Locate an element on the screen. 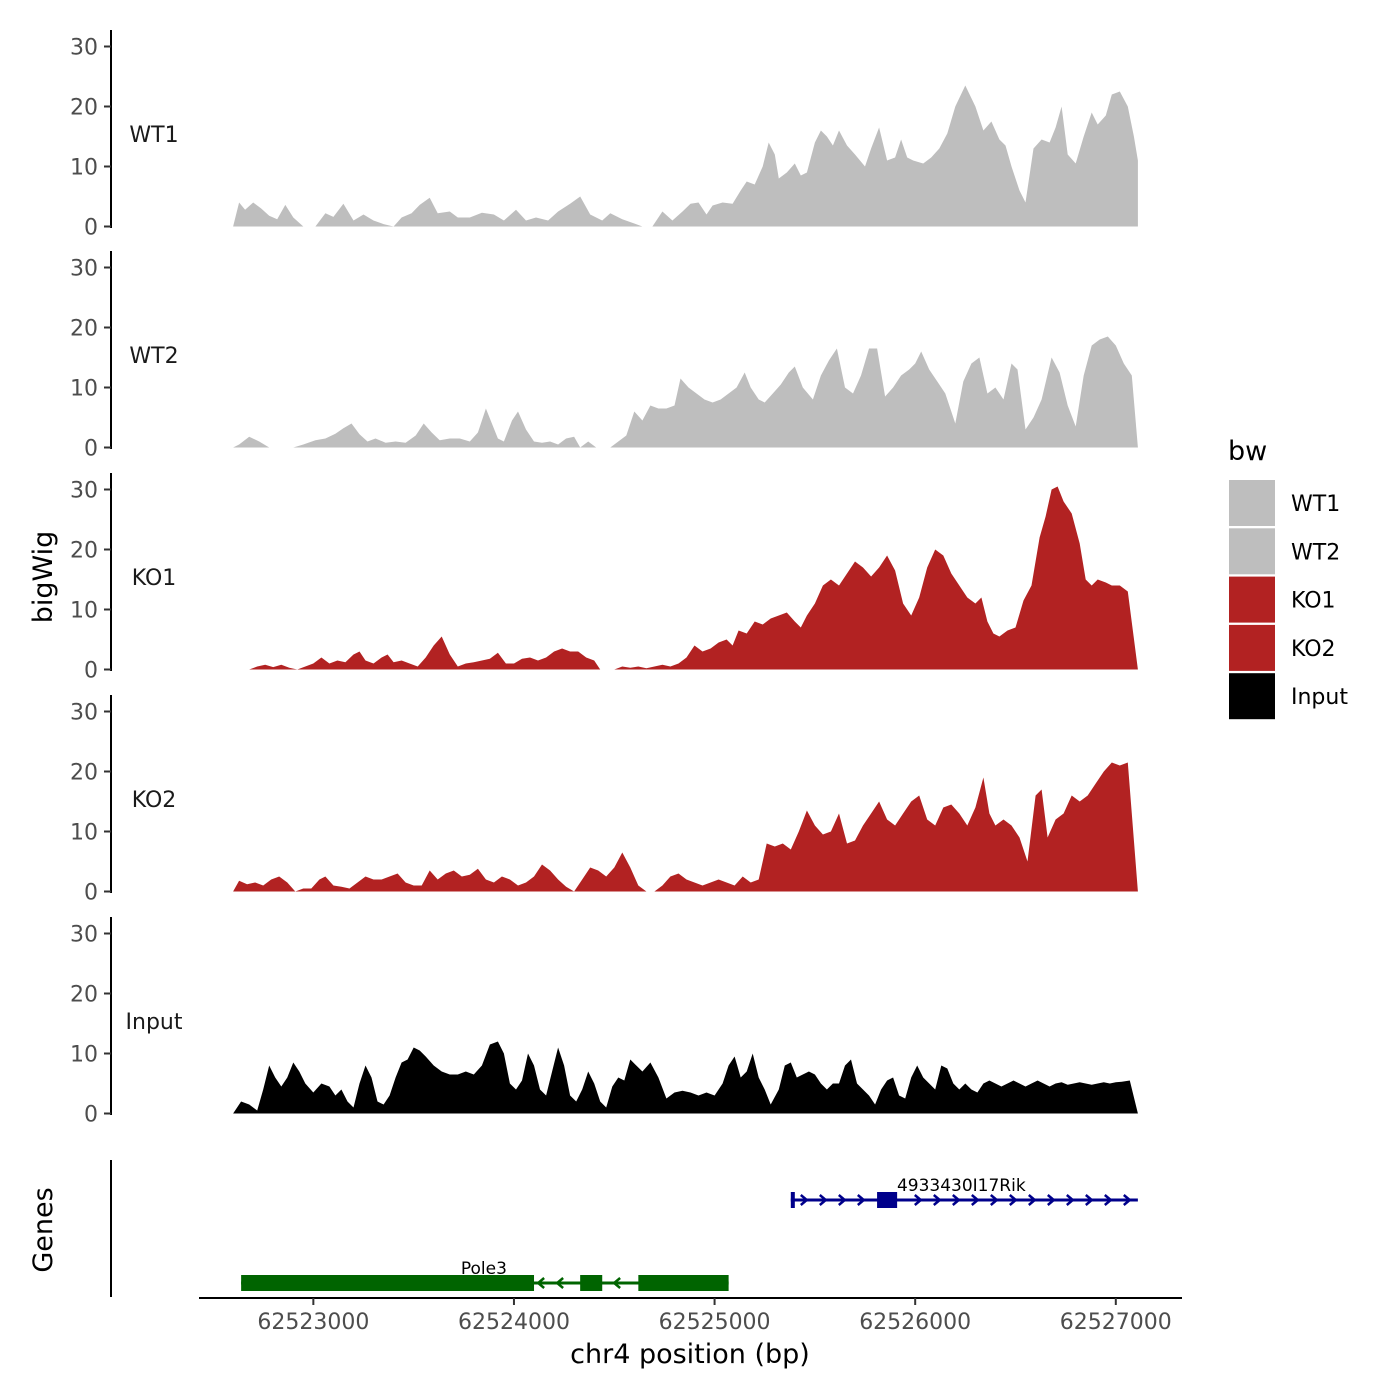 This screenshot has height=1400, width=1400. coverage-area-input is located at coordinates (685, 1077).